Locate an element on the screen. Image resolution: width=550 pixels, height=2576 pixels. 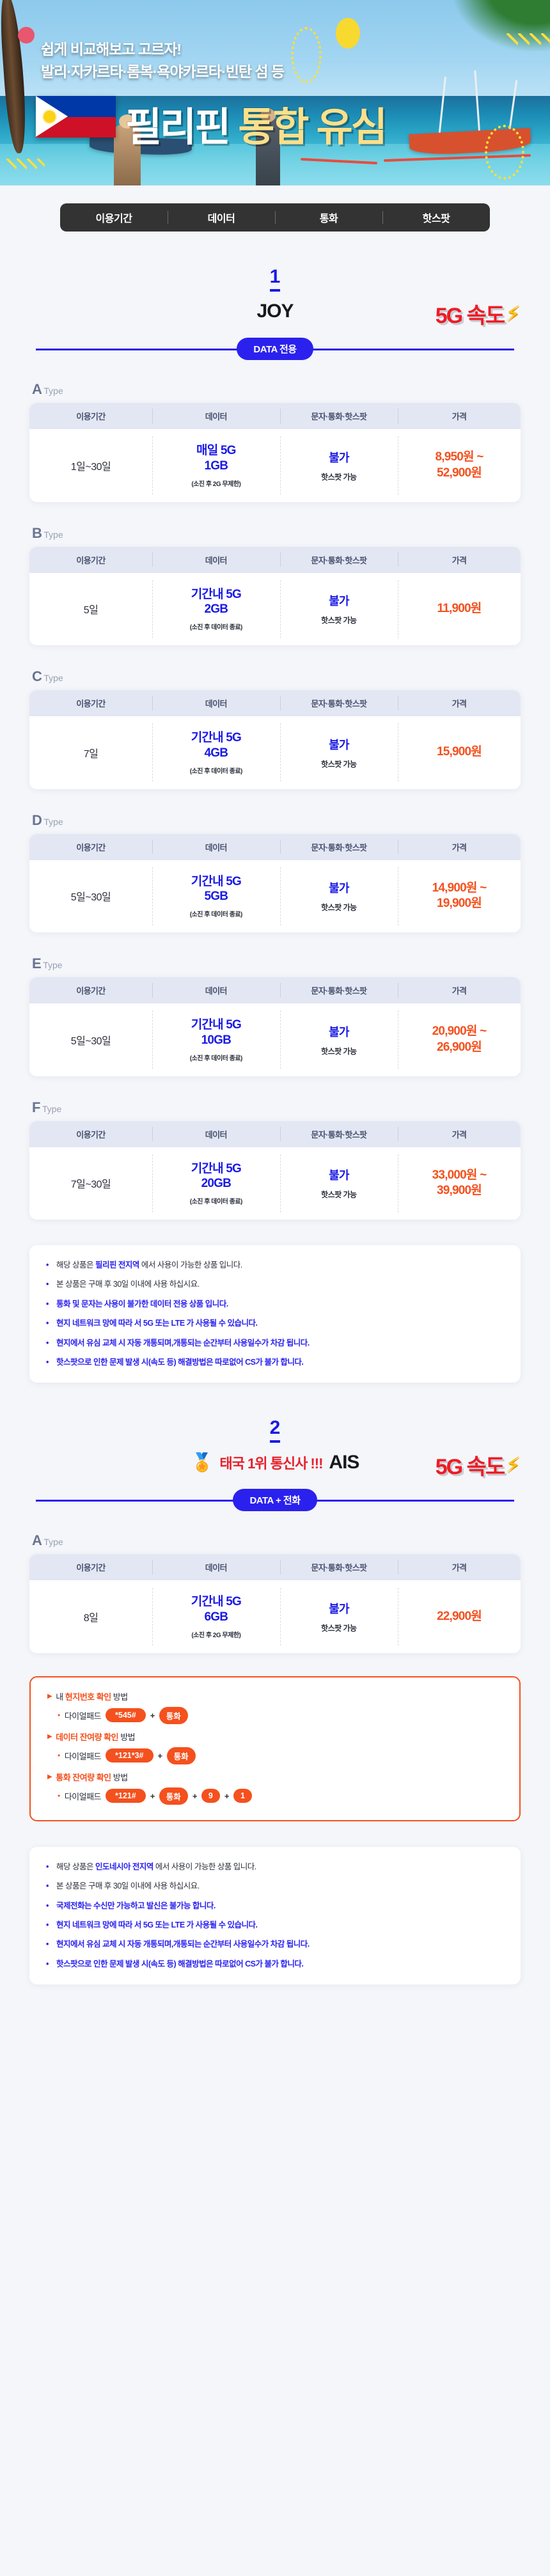
cell-data: 기간내 5G 2GB (소진 후 데이터 종료) is located at coordinates (216, 608).